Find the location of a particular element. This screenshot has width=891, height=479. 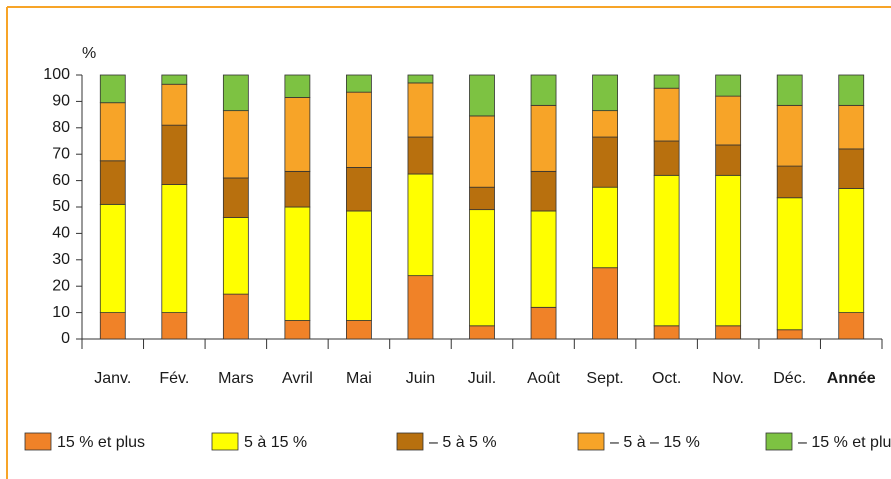

x-tick-label: Oct. is located at coordinates (666, 378).